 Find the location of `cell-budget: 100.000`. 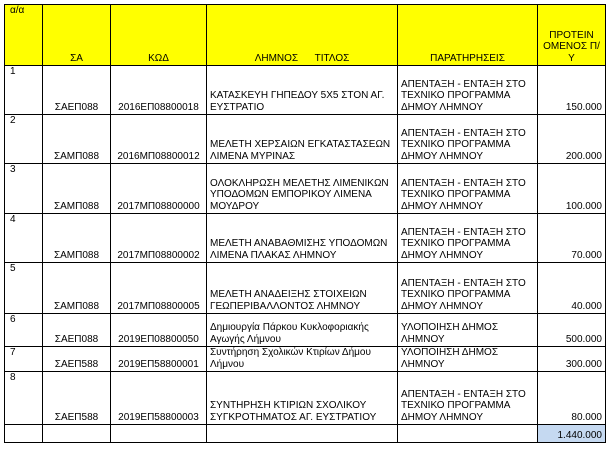

cell-budget: 100.000 is located at coordinates (571, 188).